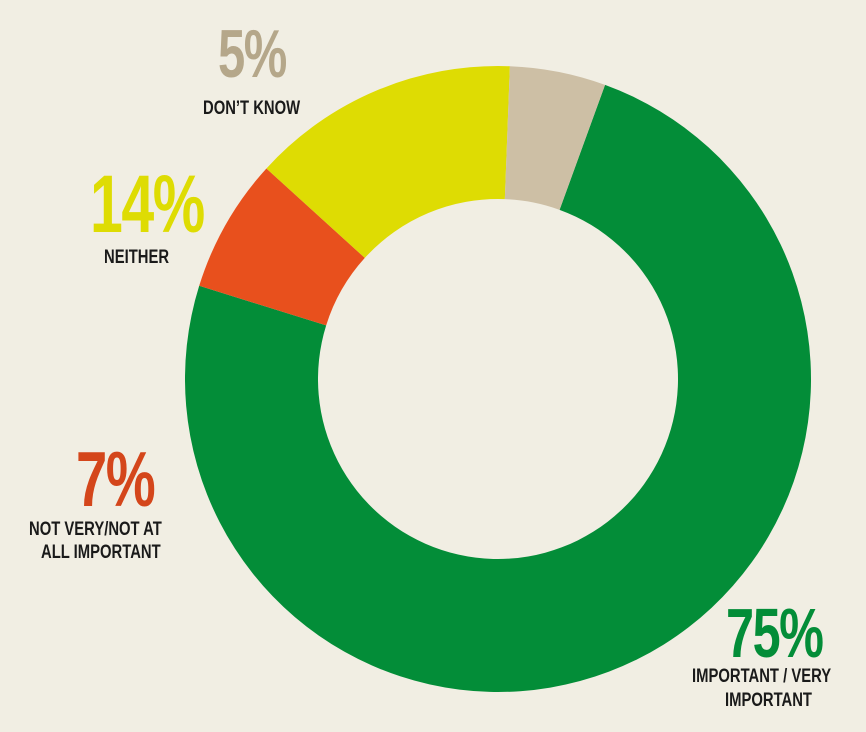 The height and width of the screenshot is (732, 866). I want to click on label-neither-pct: 14%, so click(147, 204).